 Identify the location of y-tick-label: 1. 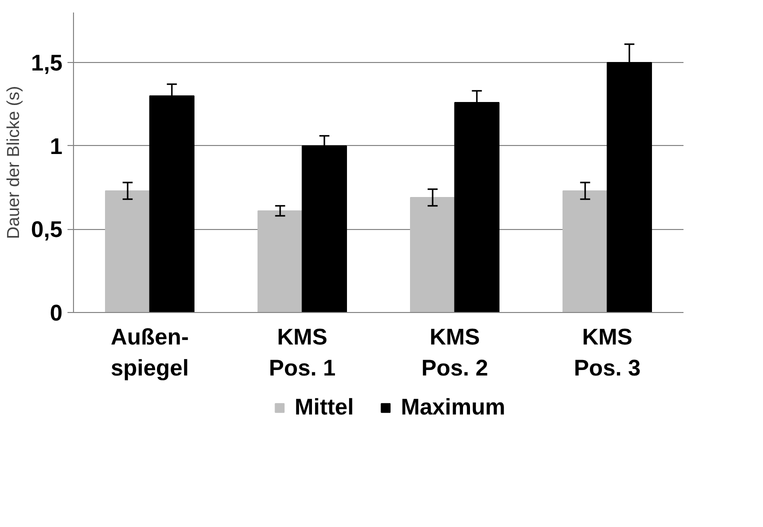
(56, 145).